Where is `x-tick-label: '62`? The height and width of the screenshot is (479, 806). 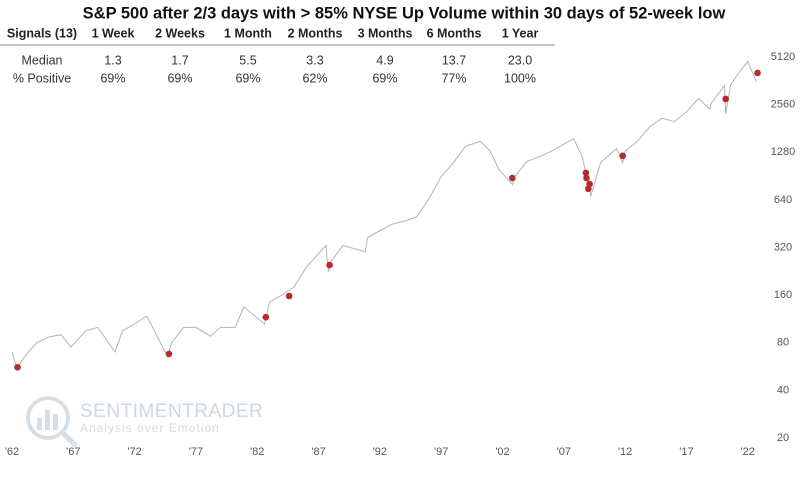 x-tick-label: '62 is located at coordinates (12, 452).